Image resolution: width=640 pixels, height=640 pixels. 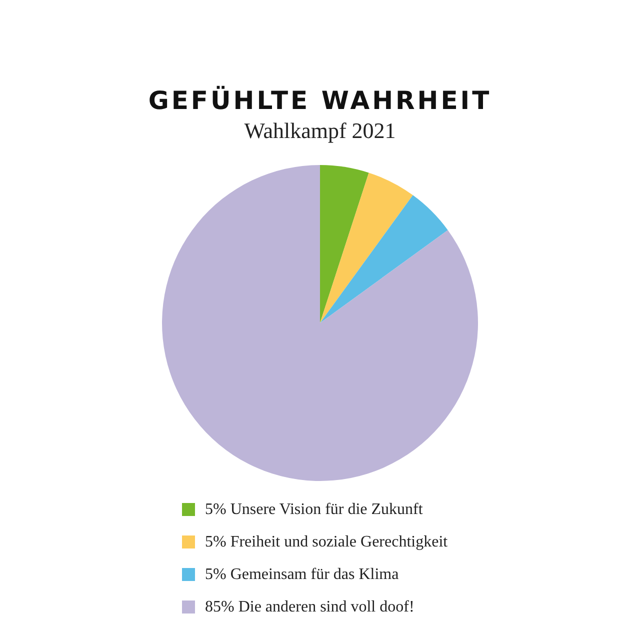 I want to click on chart-subtitle: Wahlkampf 2021, so click(x=320, y=130).